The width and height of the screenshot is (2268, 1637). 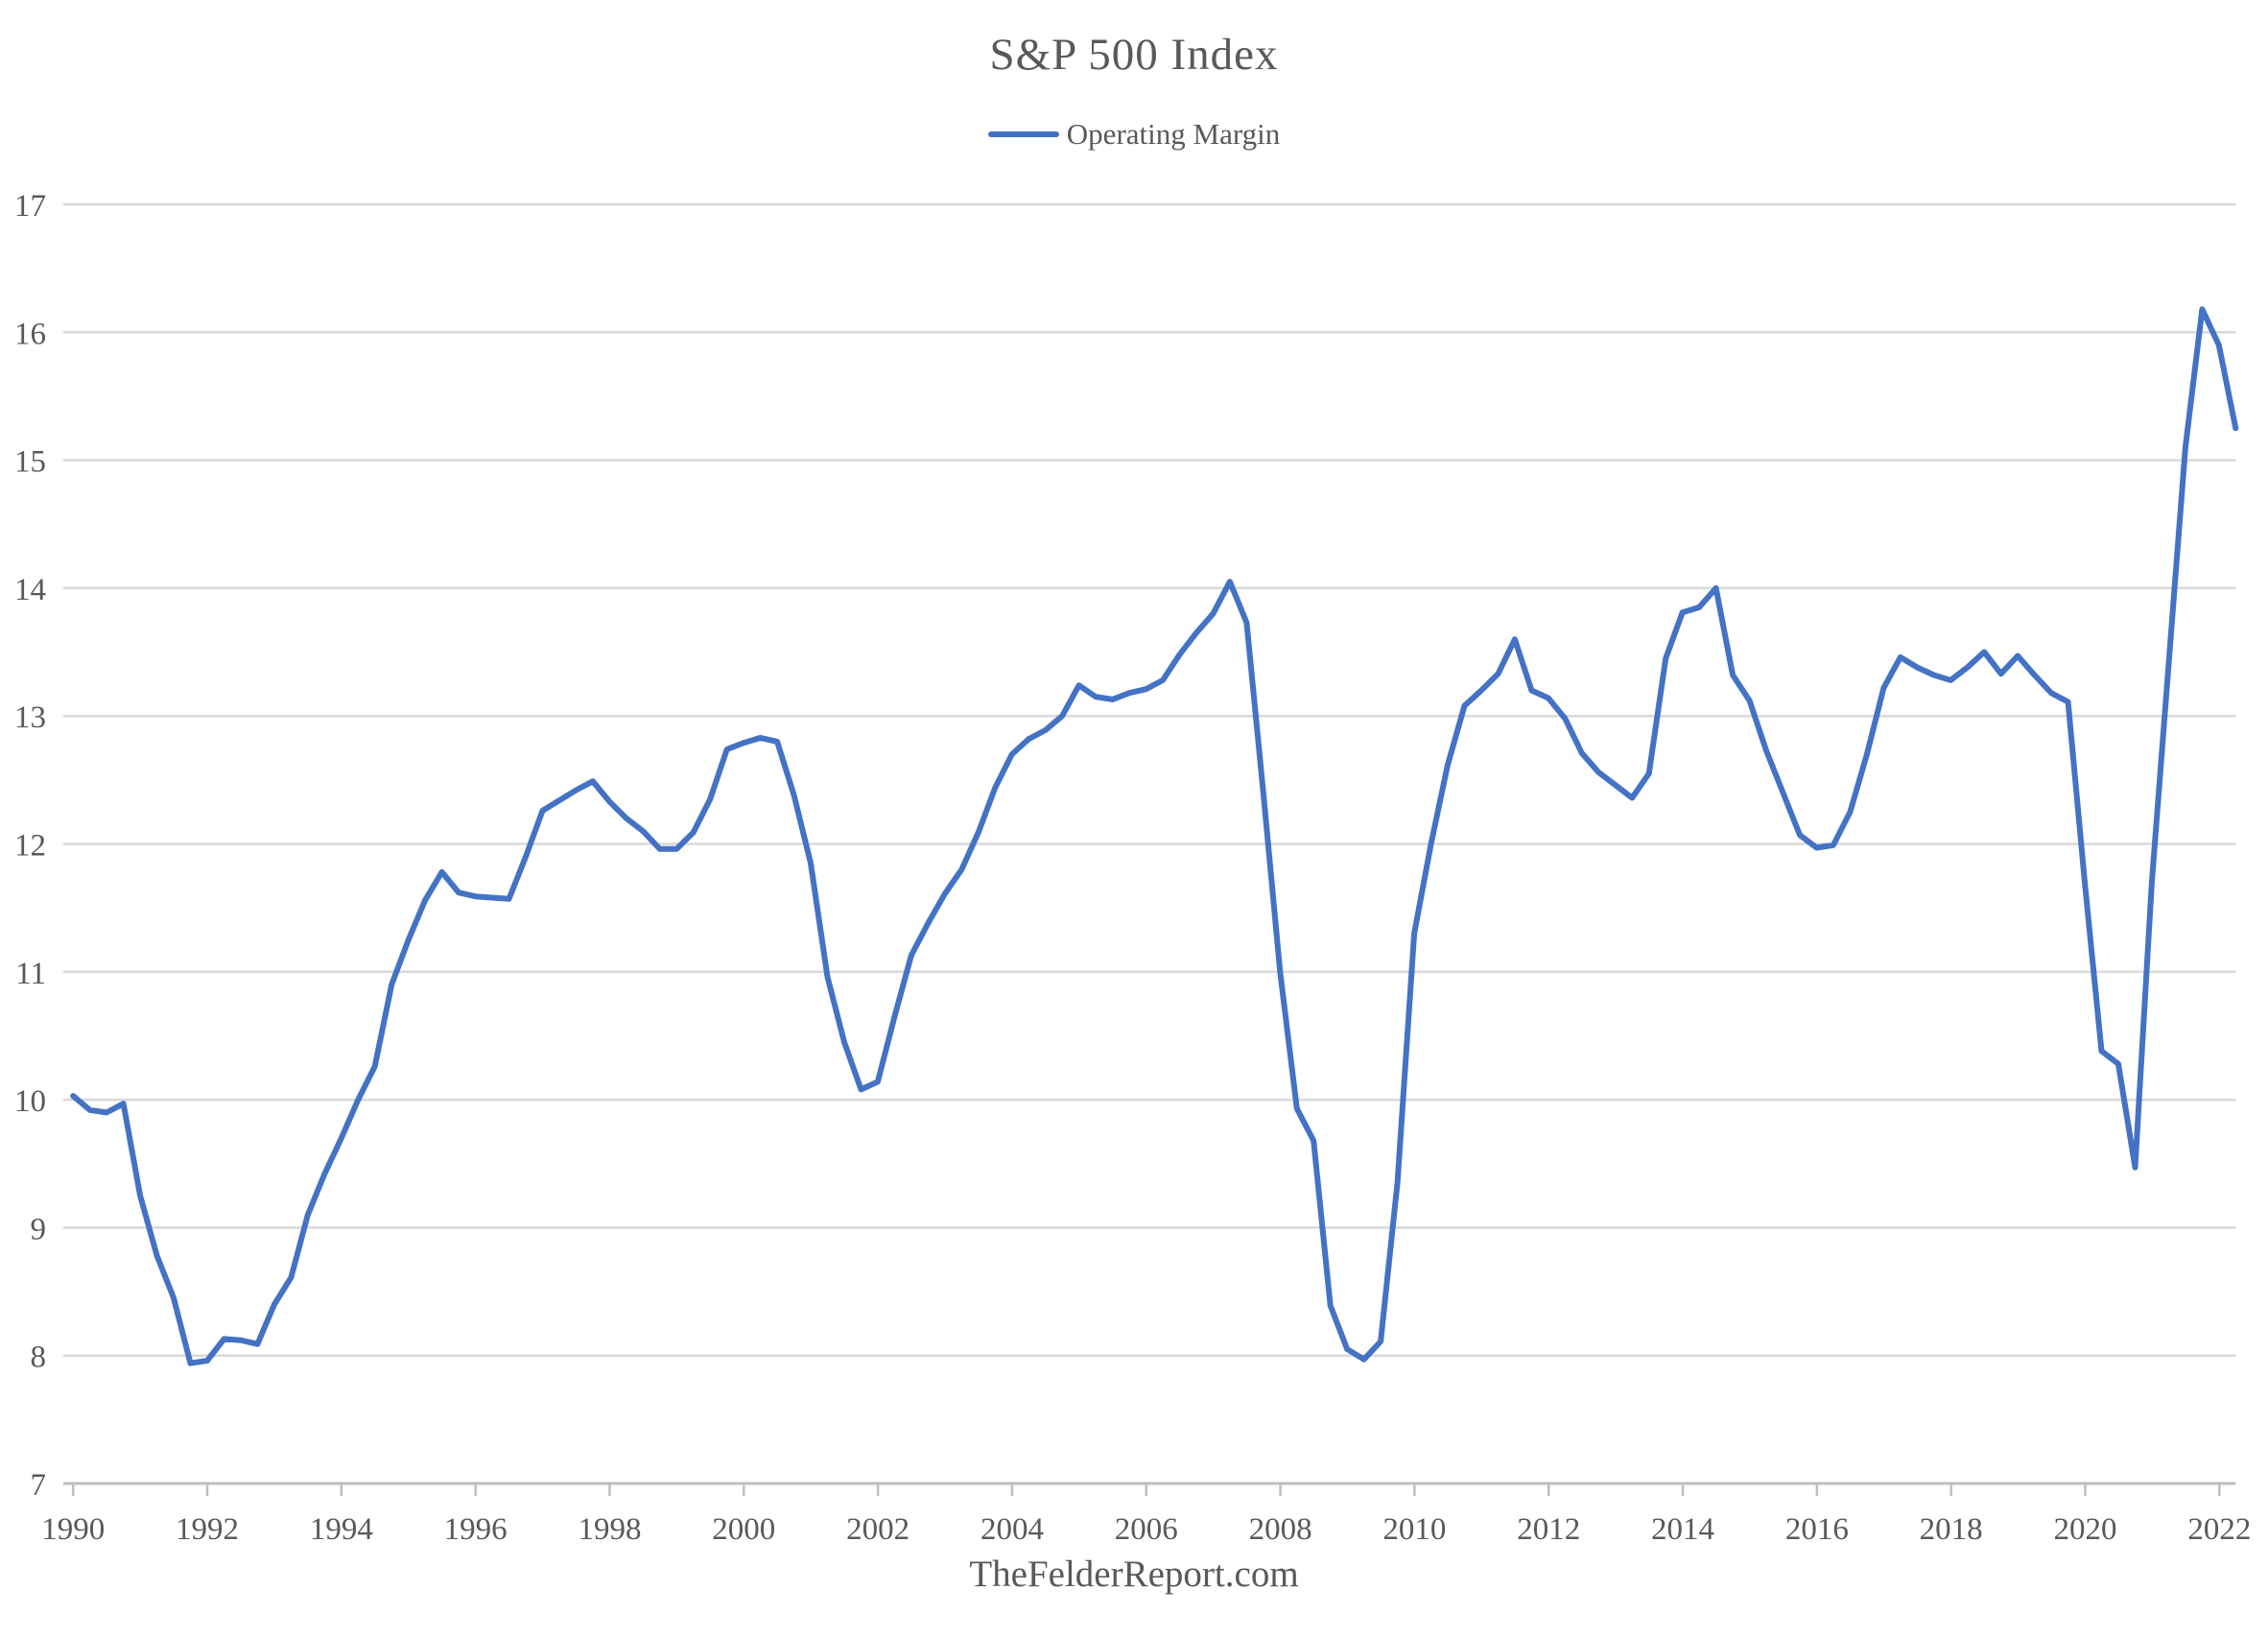 I want to click on y-axis-label: 11, so click(x=30, y=974).